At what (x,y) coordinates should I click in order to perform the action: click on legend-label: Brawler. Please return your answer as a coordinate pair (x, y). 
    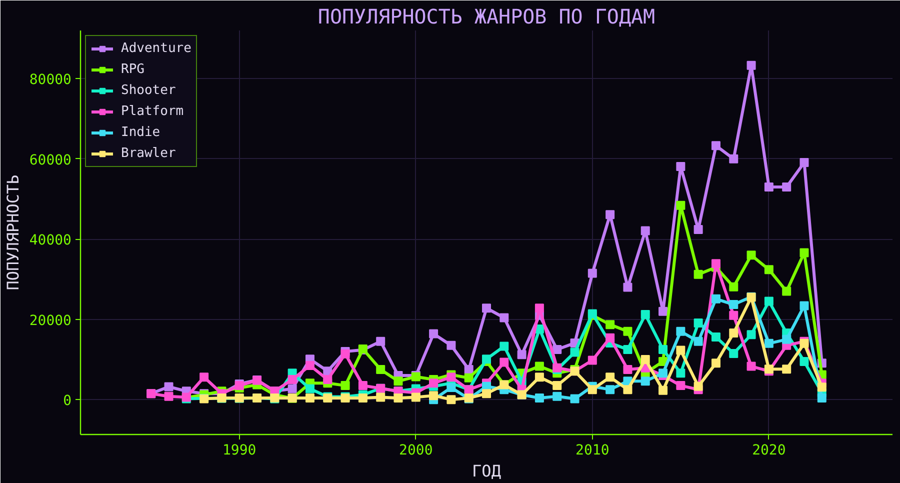
    Looking at the image, I should click on (148, 153).